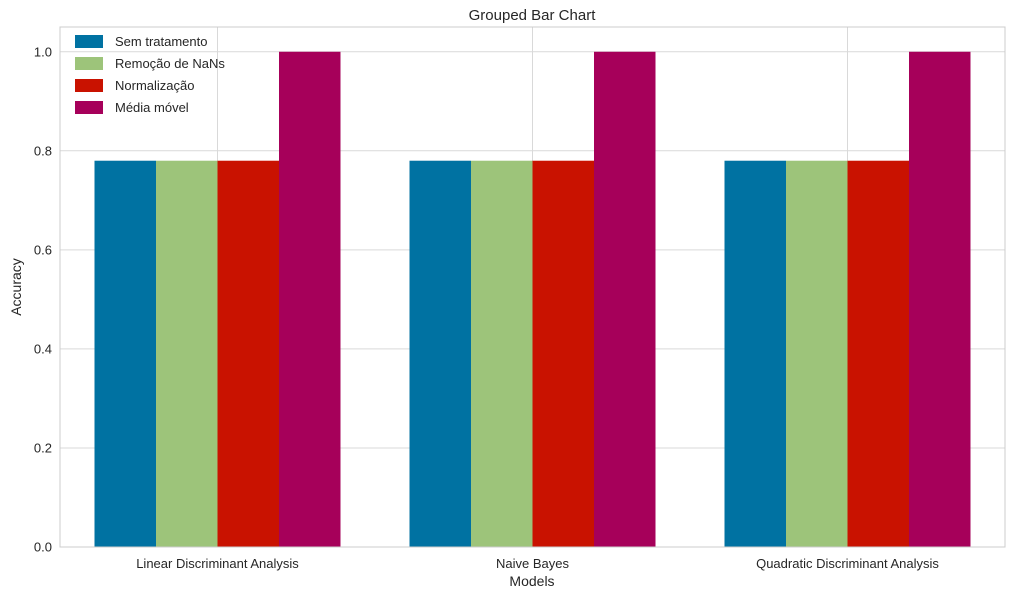  What do you see at coordinates (152, 107) in the screenshot?
I see `legend-label: Média móvel` at bounding box center [152, 107].